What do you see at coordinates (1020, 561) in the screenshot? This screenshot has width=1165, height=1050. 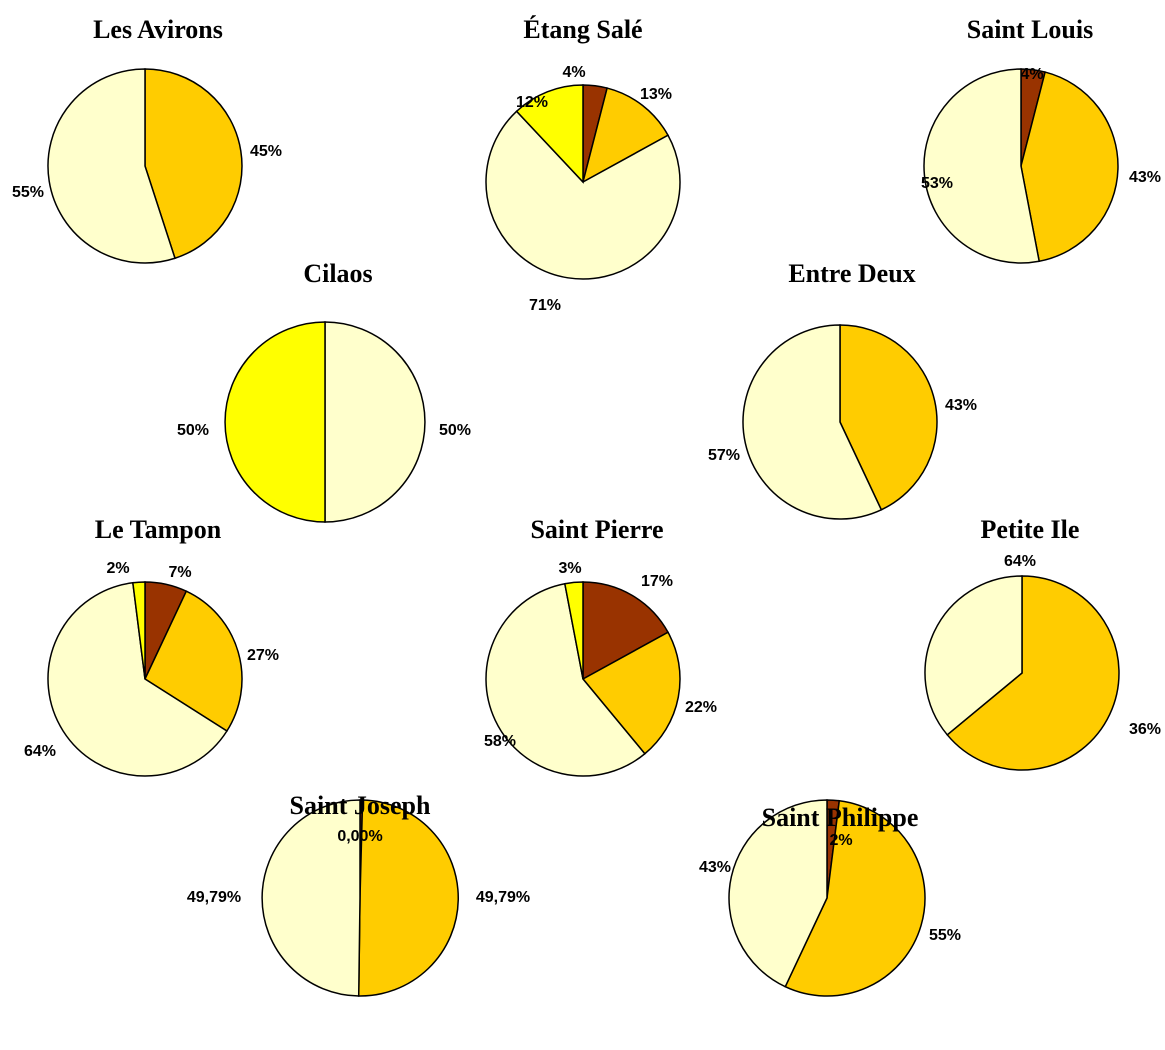 I see `pie-label-petite-ile-0: 64%` at bounding box center [1020, 561].